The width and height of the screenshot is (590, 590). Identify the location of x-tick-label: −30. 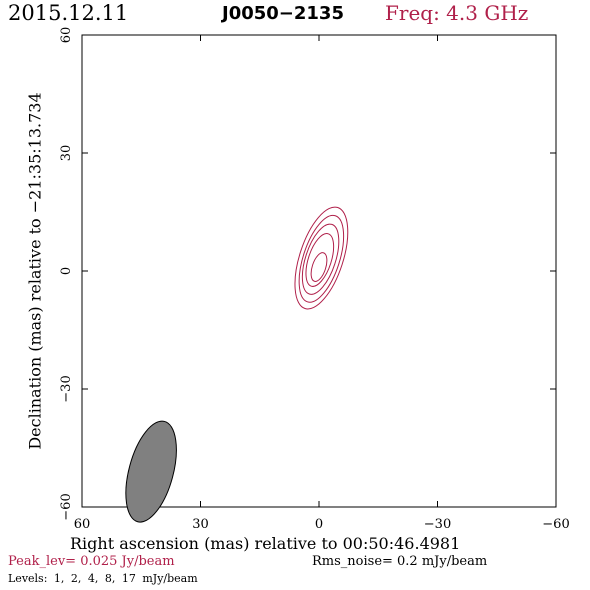
(437, 524).